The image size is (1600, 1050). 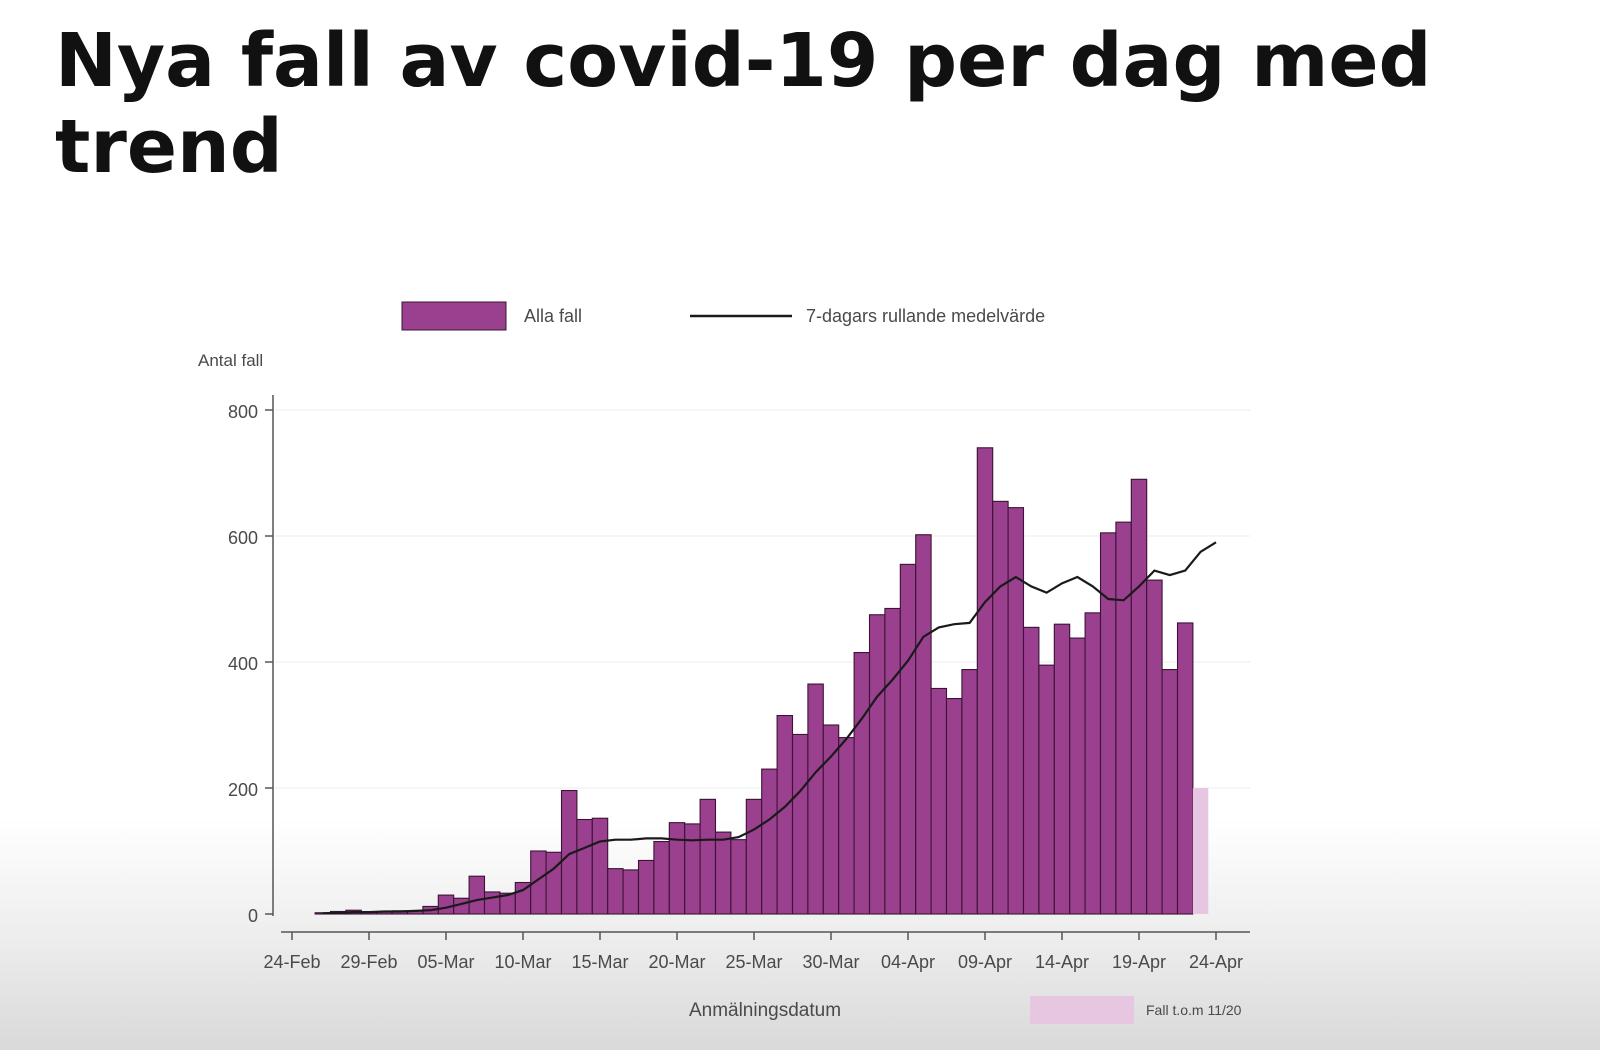 I want to click on y-tick-label: 600, so click(x=243, y=538).